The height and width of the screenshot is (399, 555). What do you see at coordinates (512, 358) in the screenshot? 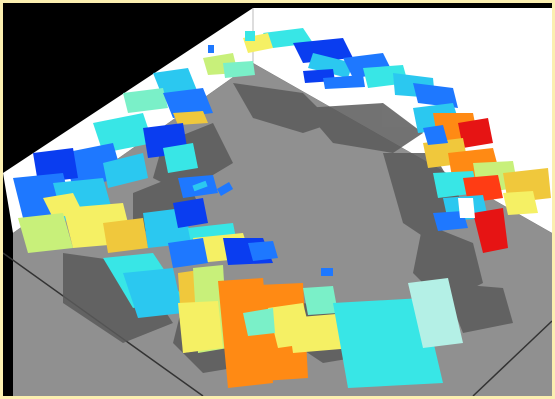
I see `floor-edge` at bounding box center [512, 358].